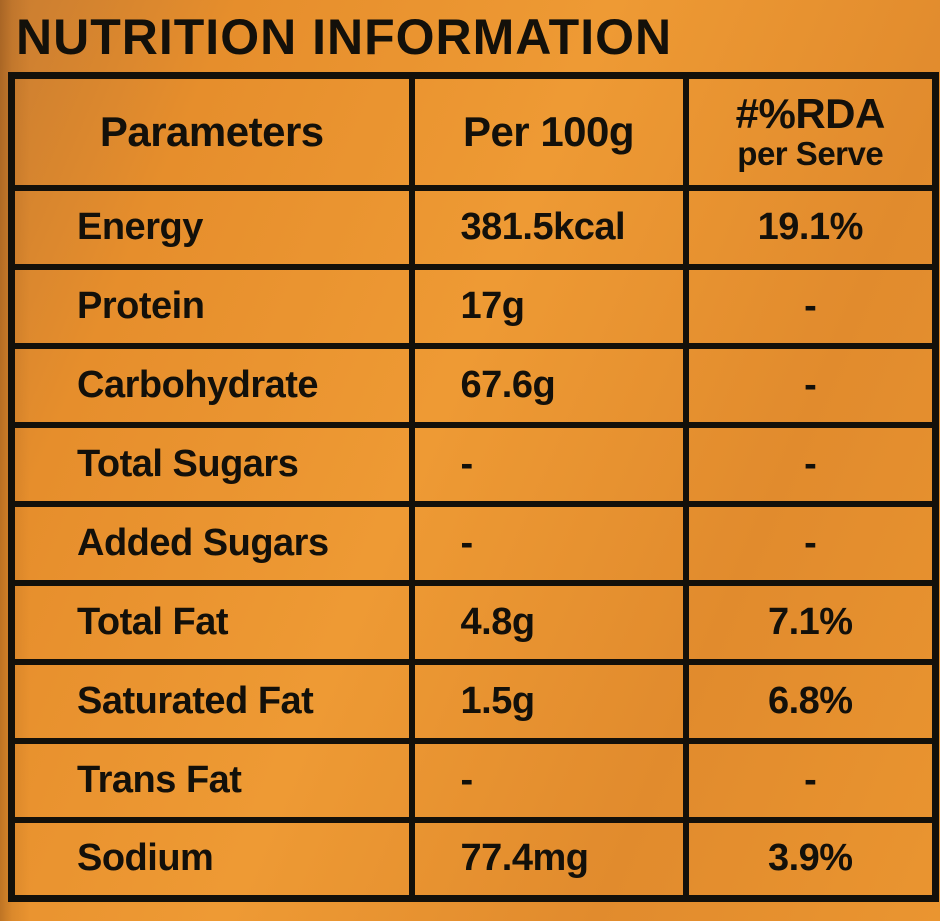  Describe the element at coordinates (211, 543) in the screenshot. I see `parameter-name-cell: Added Sugars` at that location.